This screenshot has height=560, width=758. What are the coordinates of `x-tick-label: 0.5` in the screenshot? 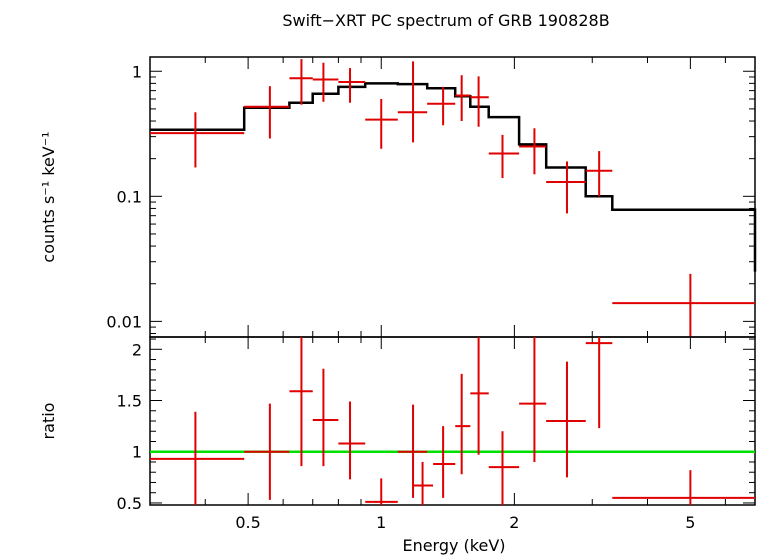 It's located at (247, 522).